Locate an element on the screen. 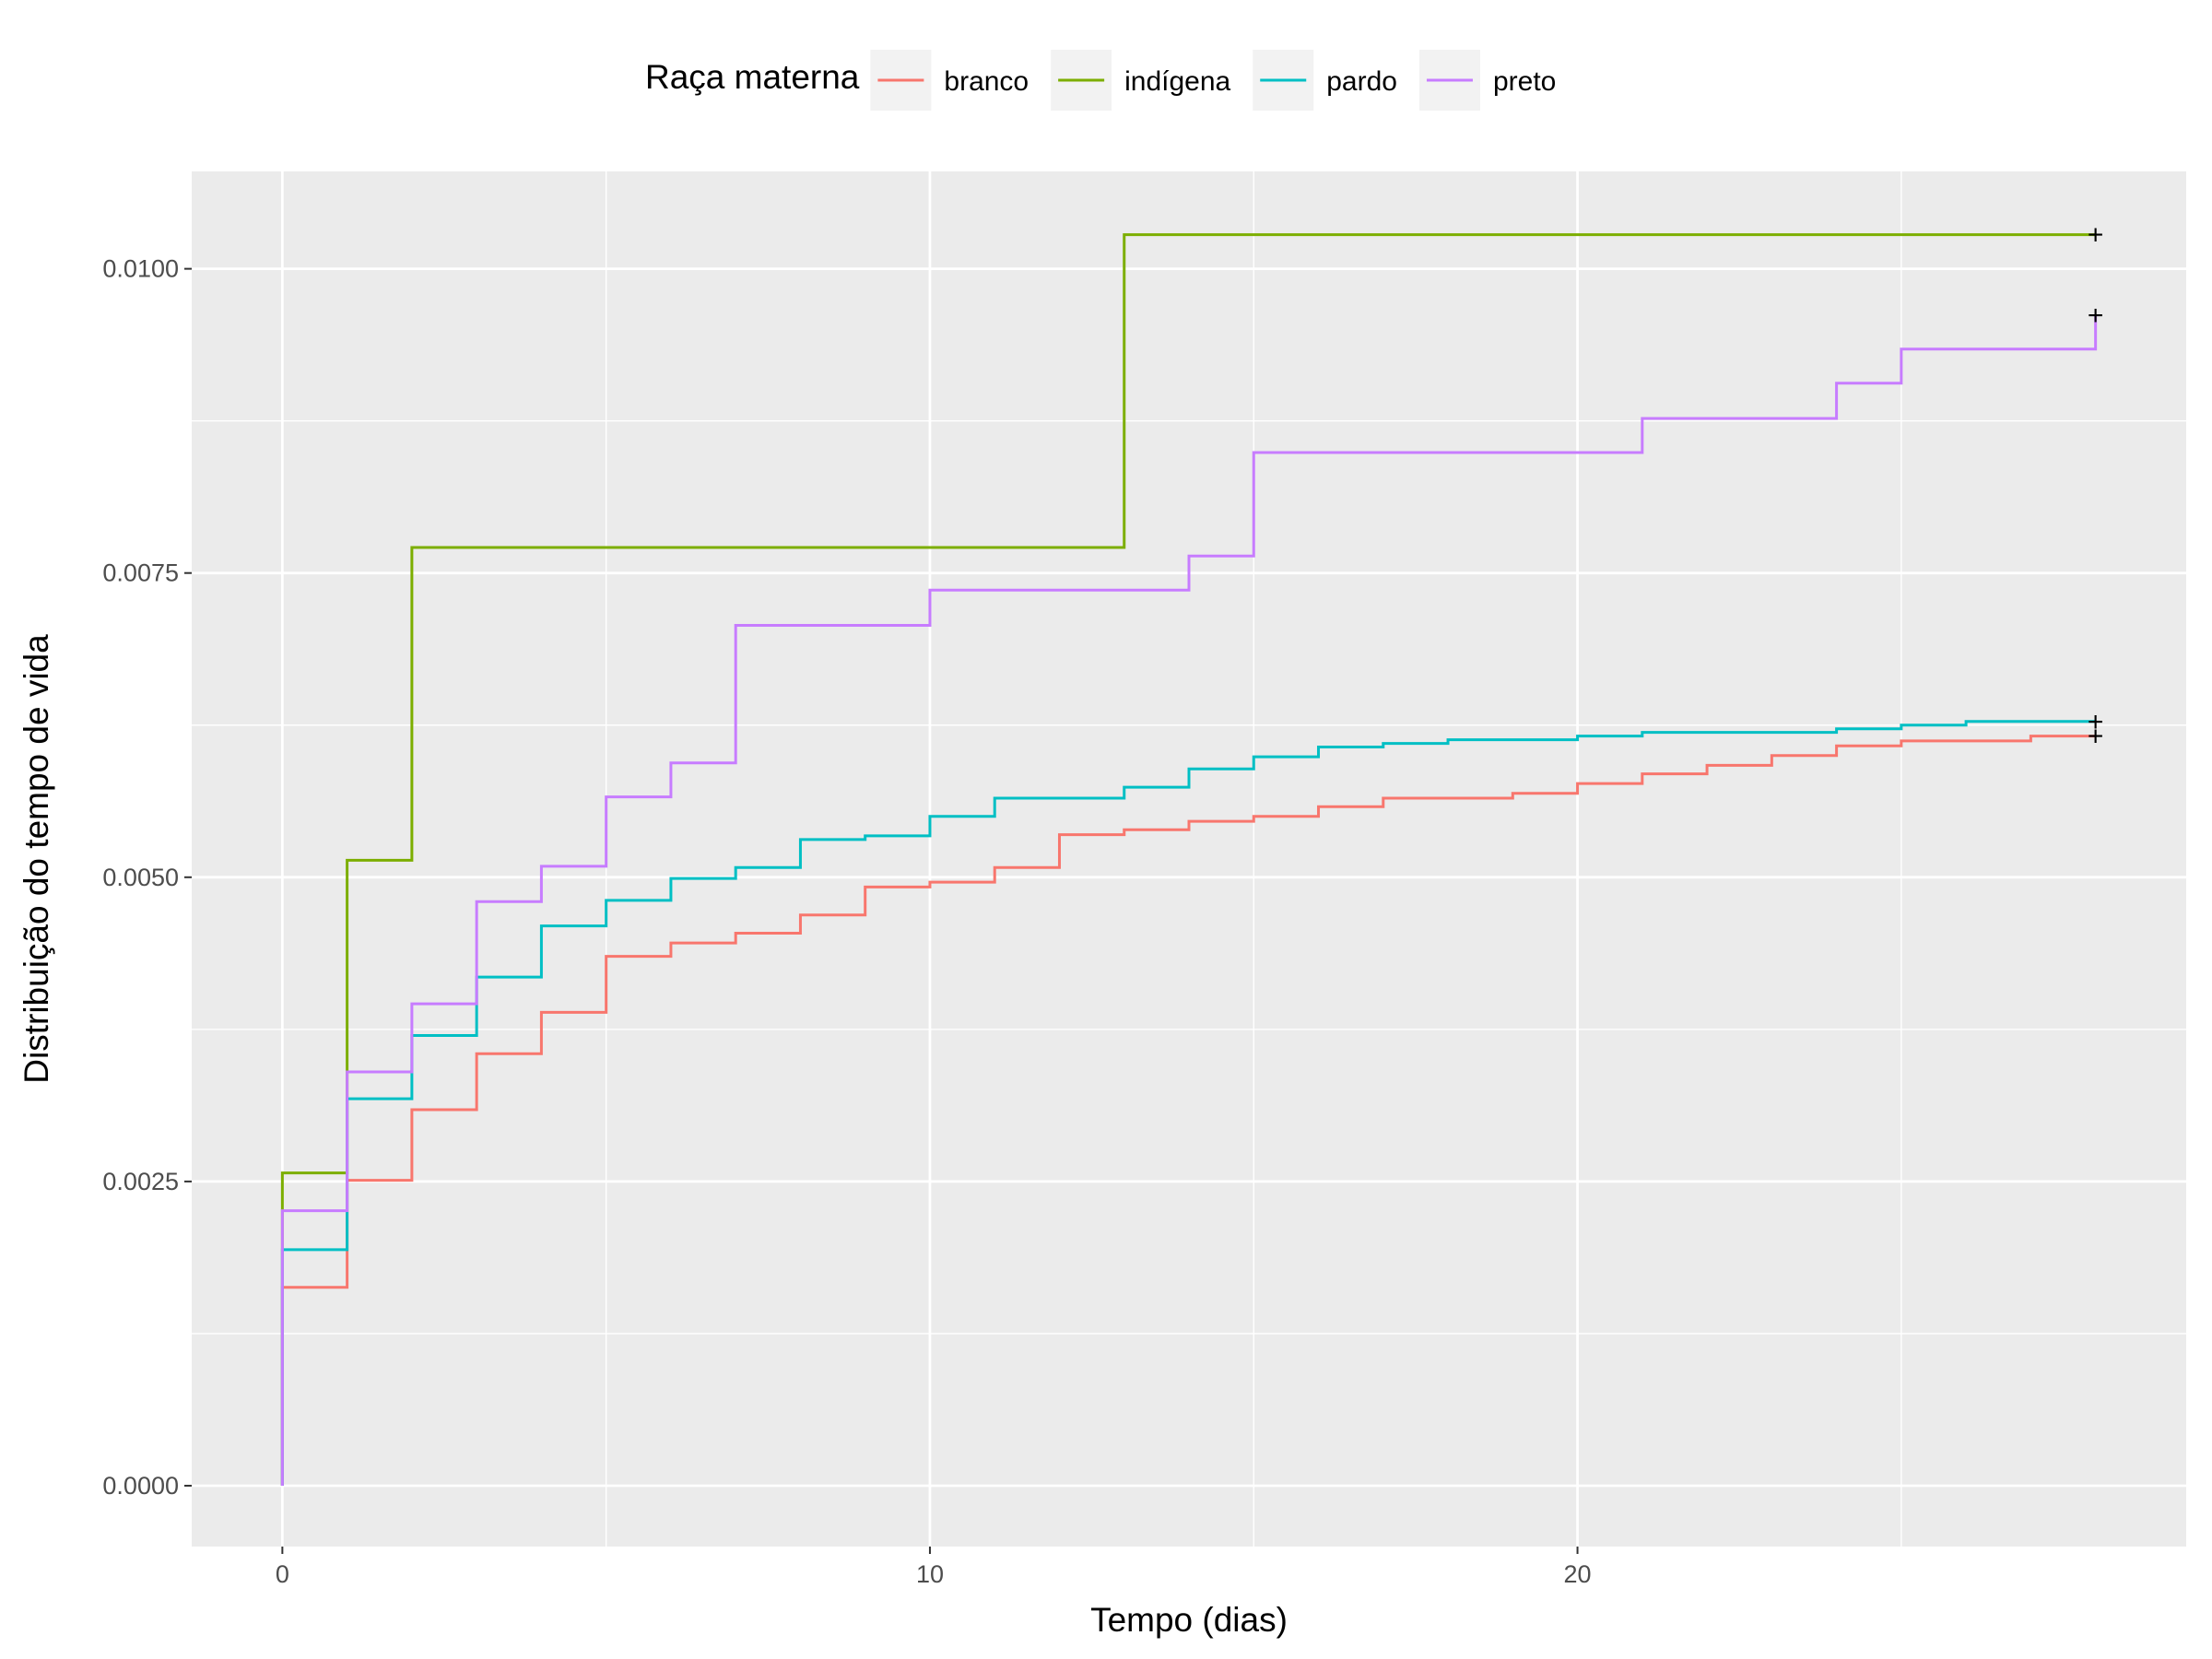  legend: Raça materna branco indígena pardo preto is located at coordinates (1100, 80).